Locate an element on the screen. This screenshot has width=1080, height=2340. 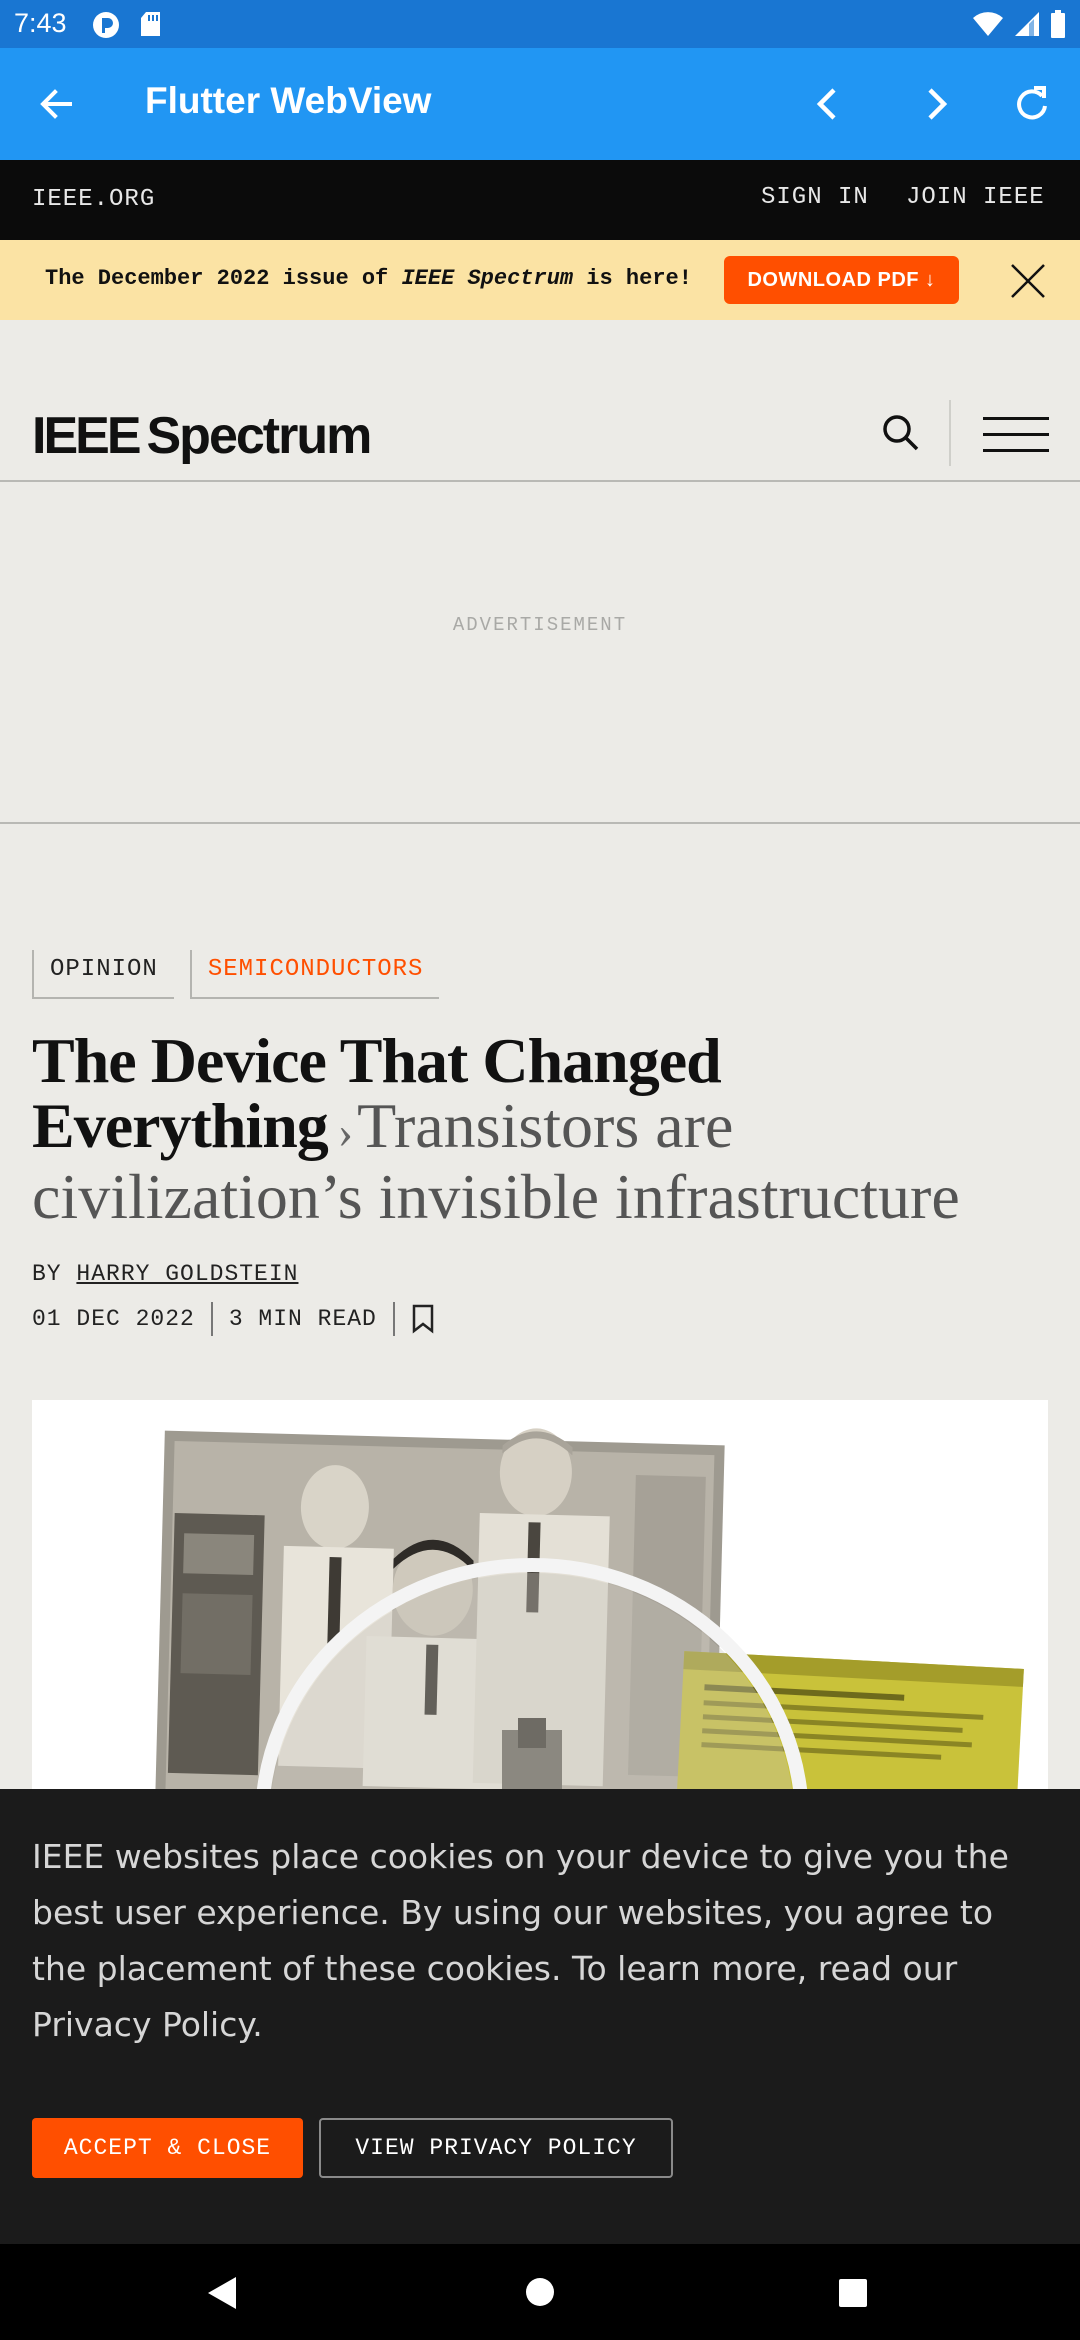
ieee-org-link: IEEE.ORG is located at coordinates (94, 199).